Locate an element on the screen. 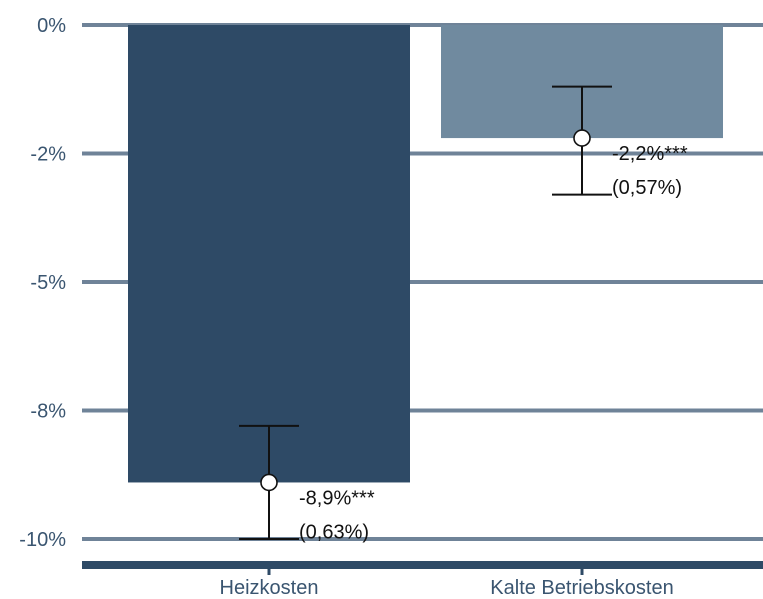  category-label: Kalte Betriebskosten is located at coordinates (581, 588).